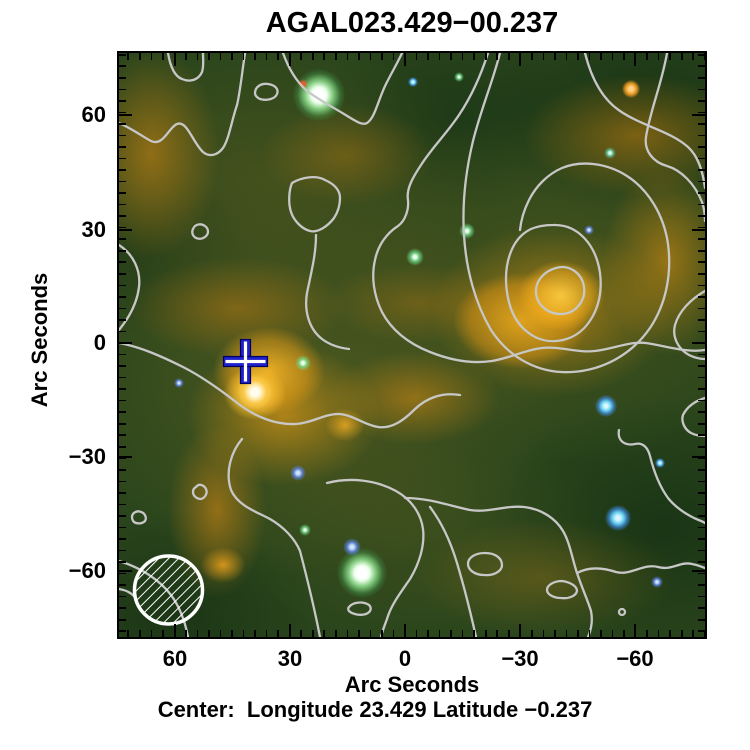  I want to click on y-tick-label: 60, so click(93, 114).